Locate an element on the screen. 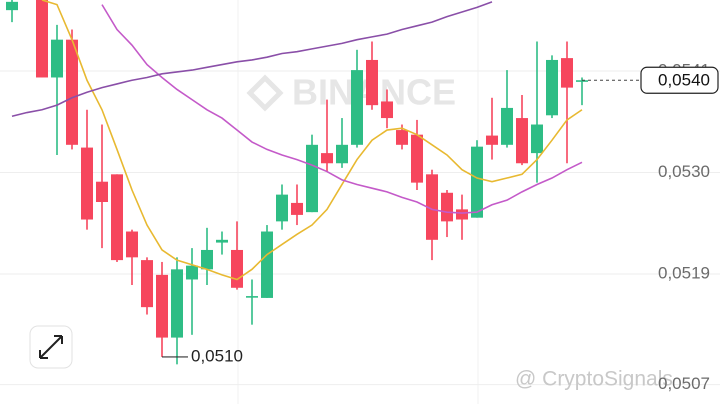 The height and width of the screenshot is (404, 720). low-marker-label: 0,0510 is located at coordinates (217, 355).